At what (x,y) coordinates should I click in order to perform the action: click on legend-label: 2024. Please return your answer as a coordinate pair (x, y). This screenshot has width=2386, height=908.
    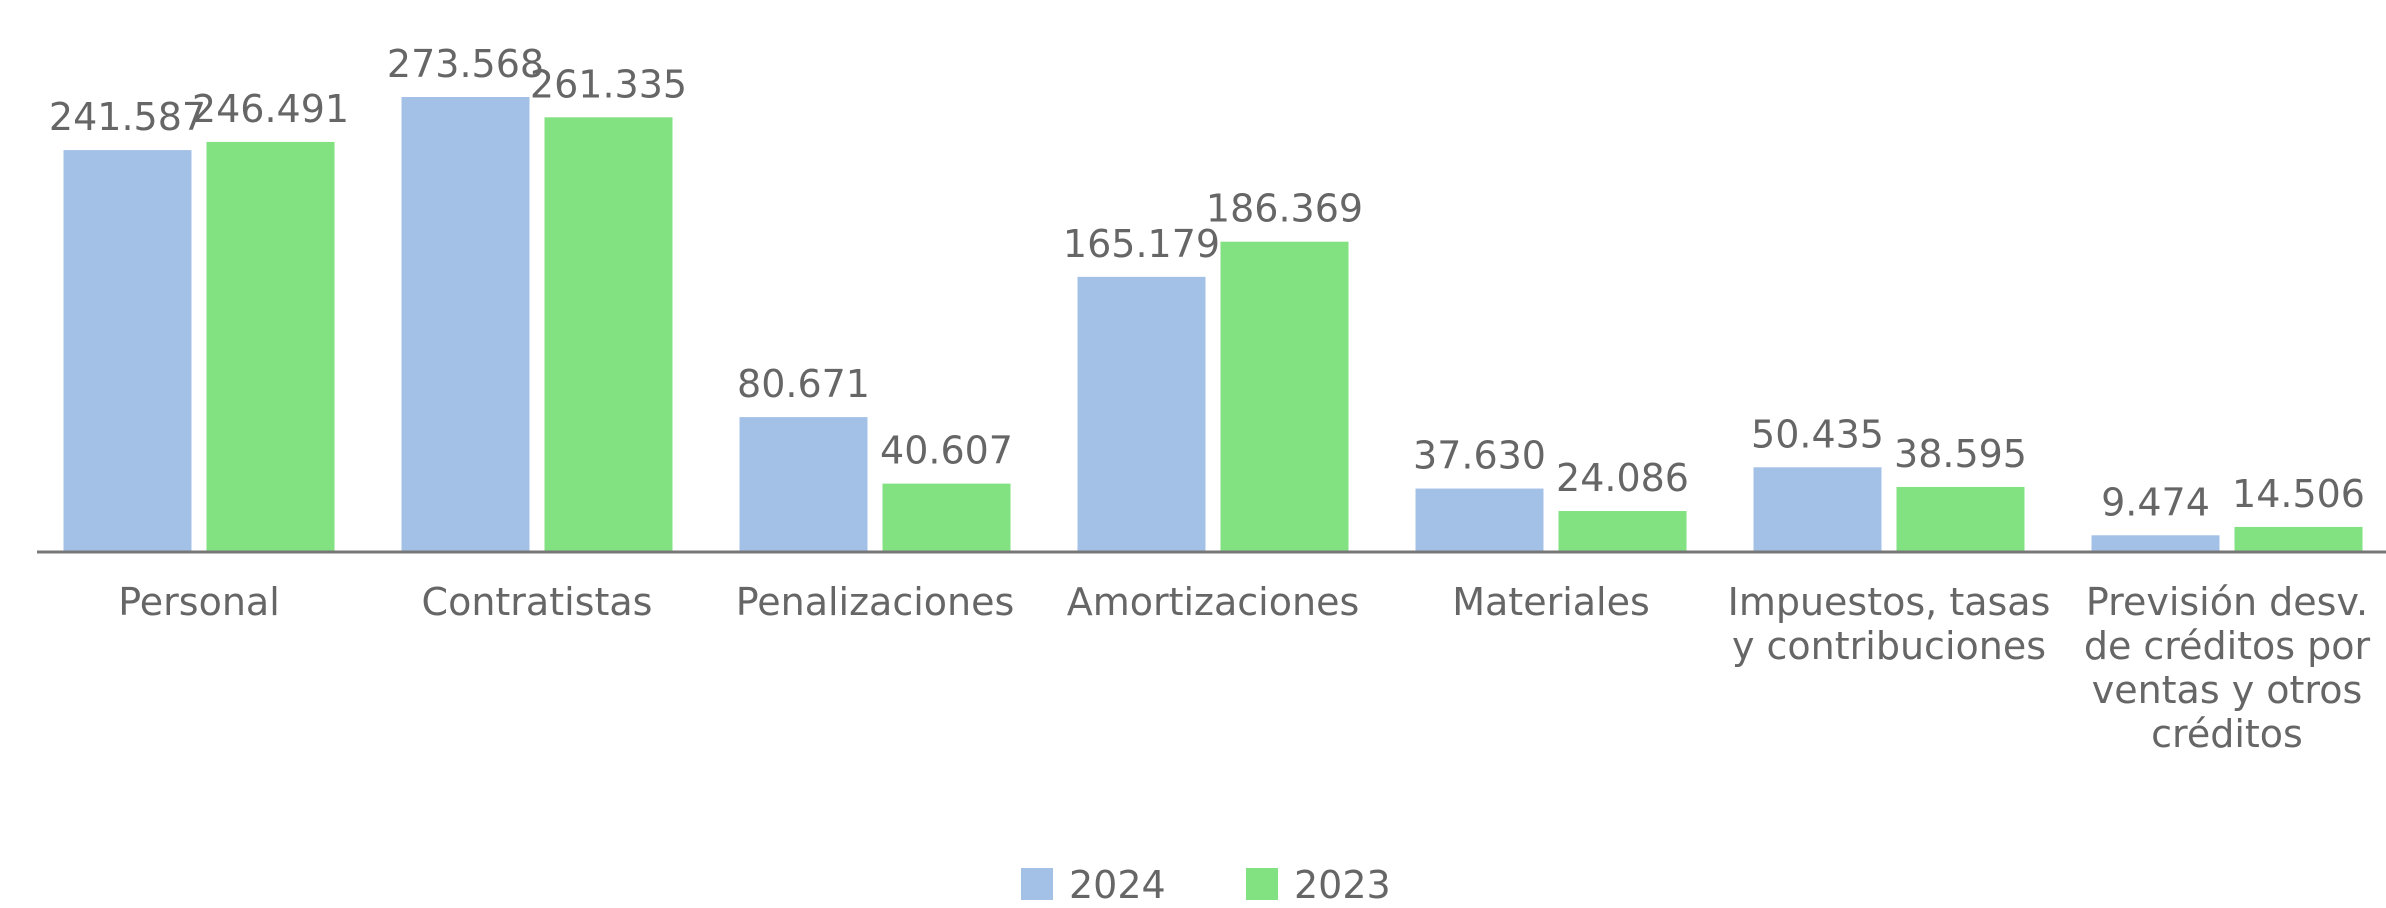
    Looking at the image, I should click on (1117, 885).